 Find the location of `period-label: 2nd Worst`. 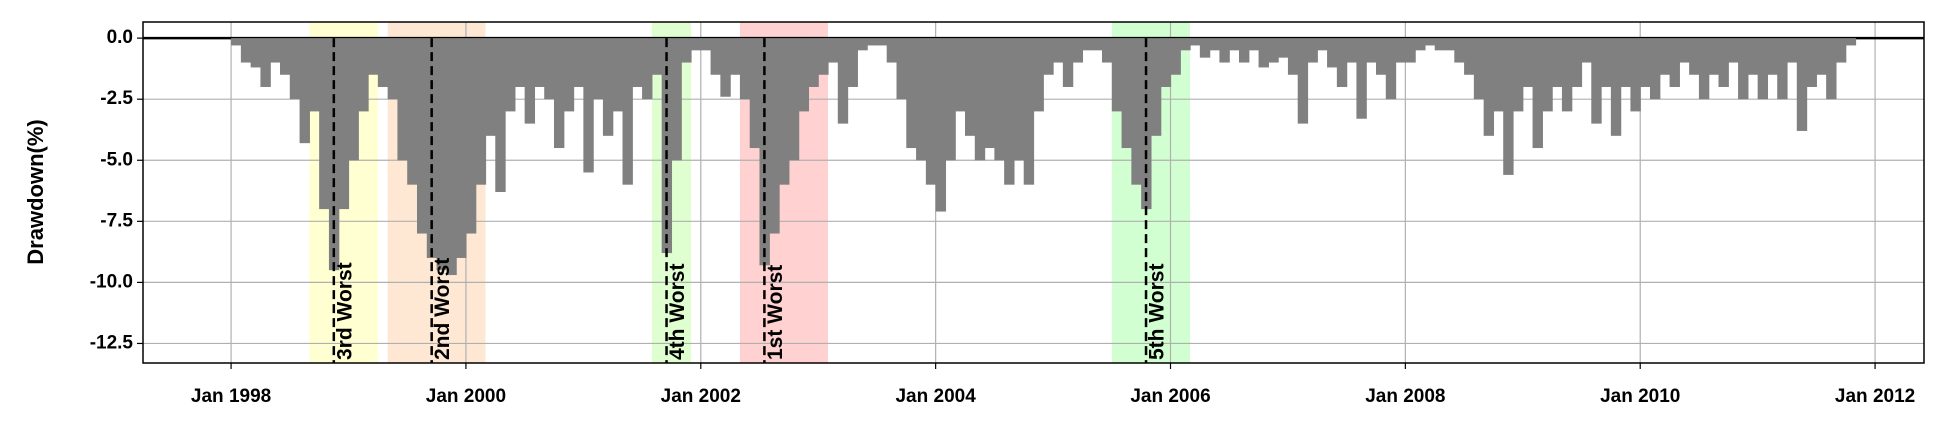

period-label: 2nd Worst is located at coordinates (442, 309).